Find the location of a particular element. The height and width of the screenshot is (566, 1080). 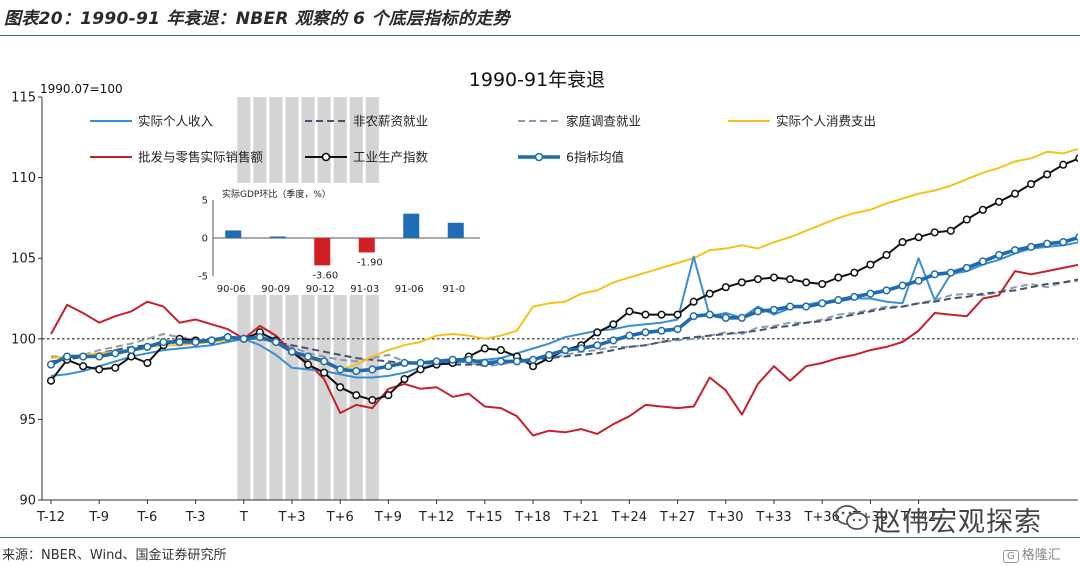

x-tick-label: T is located at coordinates (243, 517).